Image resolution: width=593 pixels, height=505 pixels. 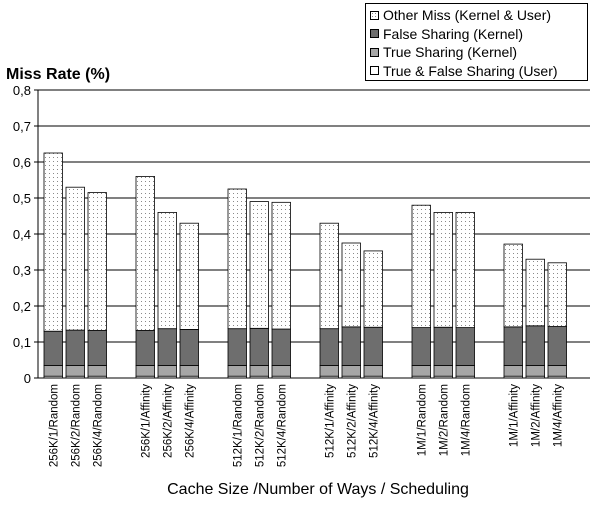 What do you see at coordinates (22, 162) in the screenshot?
I see `y-tick-label: 0,6` at bounding box center [22, 162].